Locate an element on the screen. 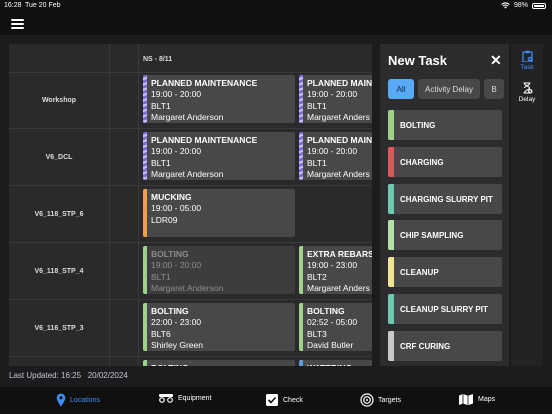 This screenshot has height=414, width=552. status-bar: 16:28 Tue 20 Feb 98% is located at coordinates (276, 6).